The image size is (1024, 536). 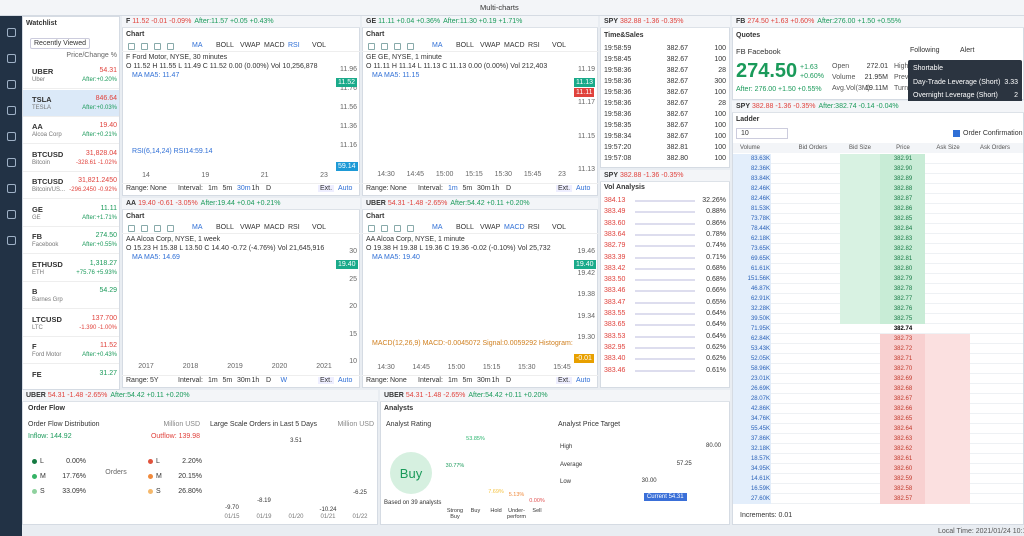 What do you see at coordinates (956, 133) in the screenshot?
I see `checkbox` at bounding box center [956, 133].